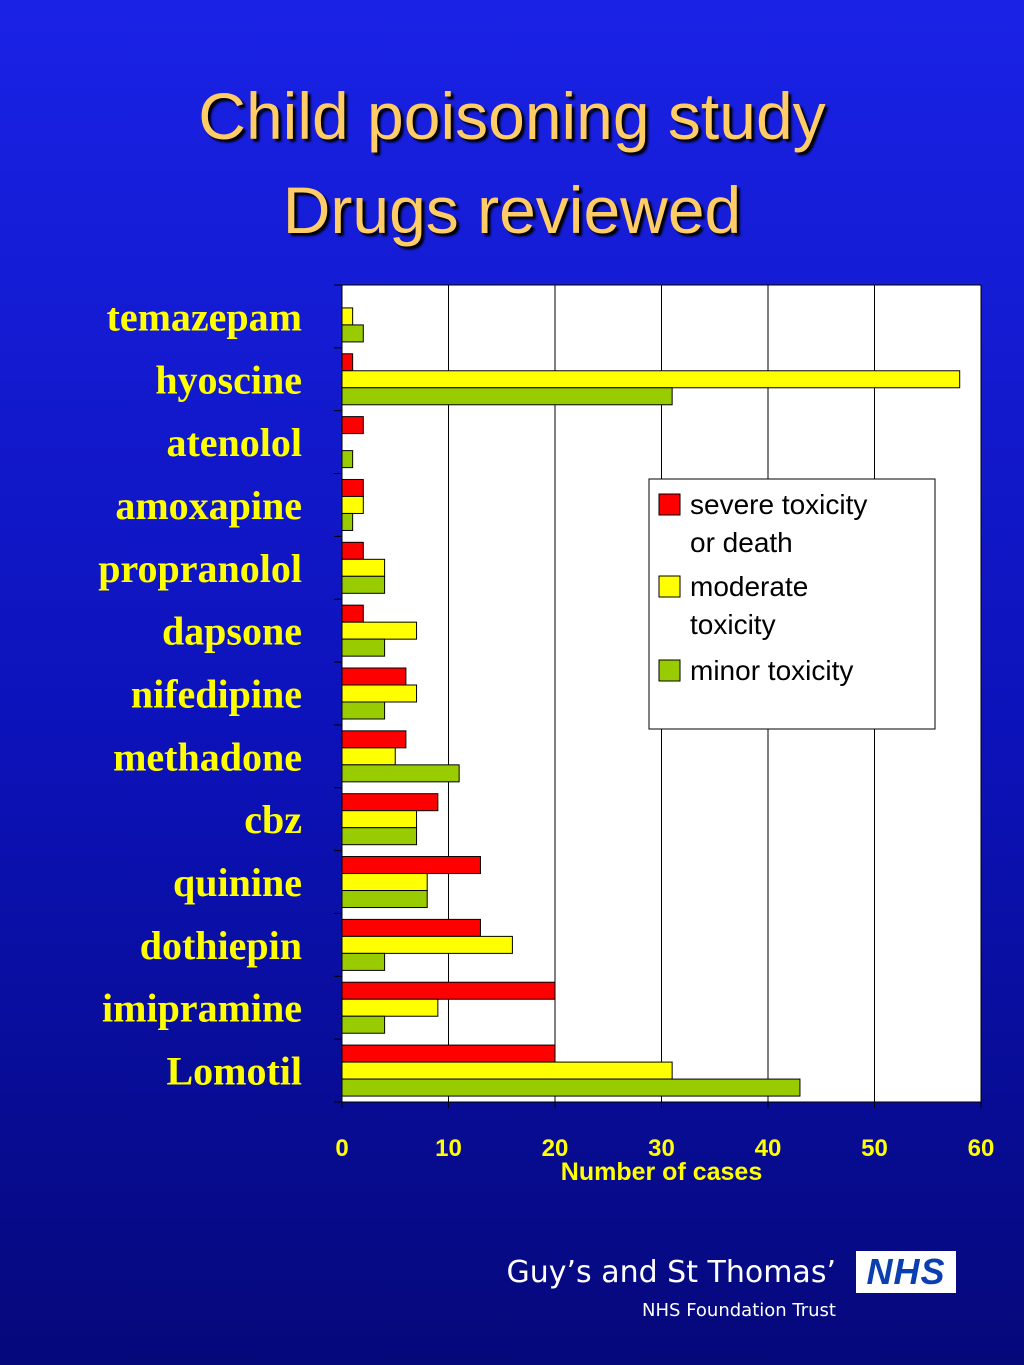  I want to click on legend-label: minor toxicity, so click(771, 670).